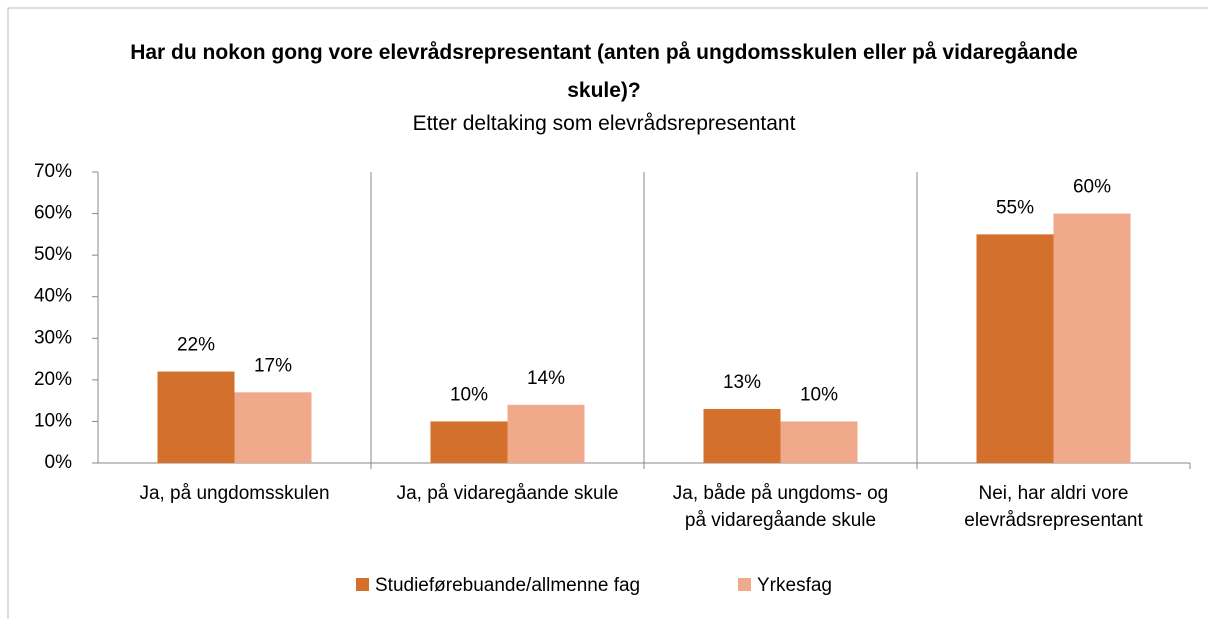 The width and height of the screenshot is (1208, 619). Describe the element at coordinates (604, 123) in the screenshot. I see `chart-subtitle: Etter deltaking som elevrådsrepresentant` at that location.